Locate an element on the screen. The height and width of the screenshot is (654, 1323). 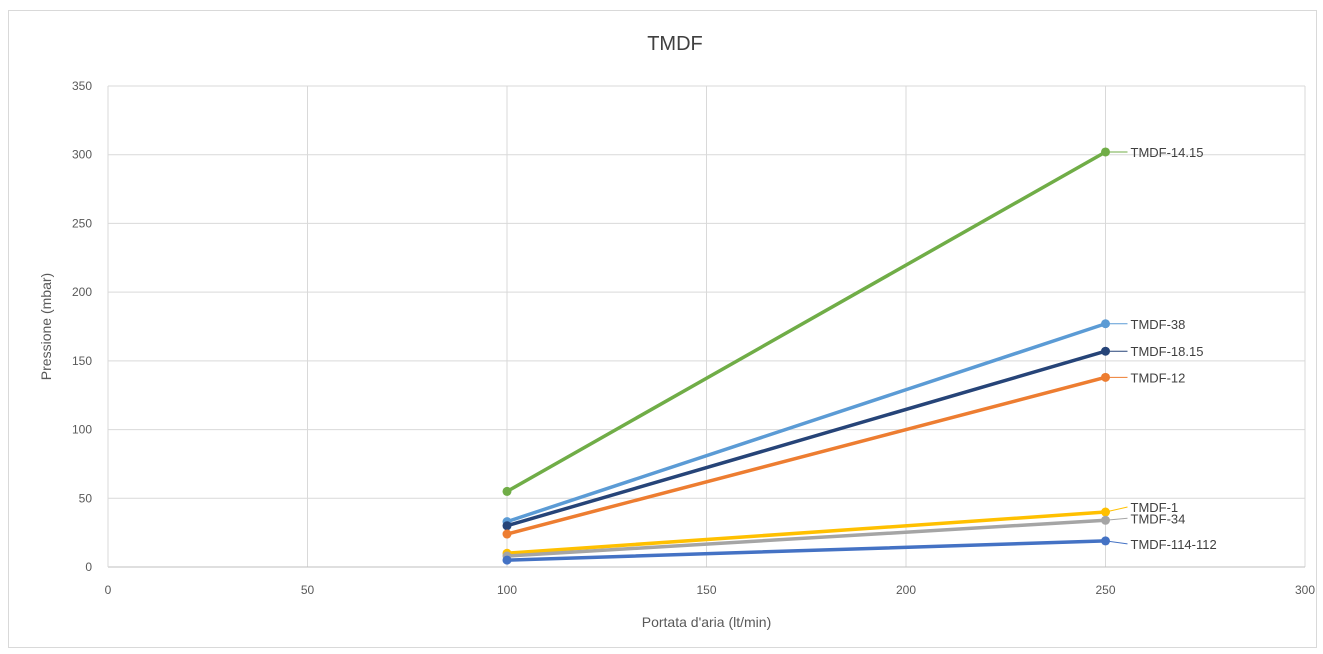
x-tick-label: 300 is located at coordinates (1305, 590).